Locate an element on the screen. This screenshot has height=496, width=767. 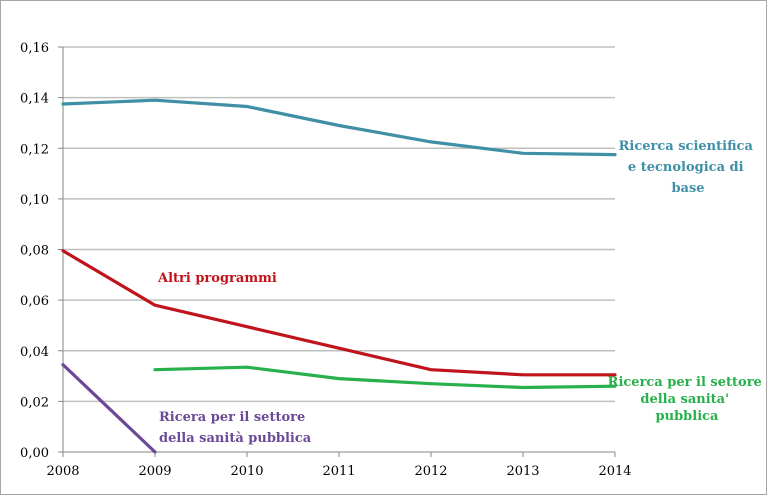
x-tick-label: 2012 is located at coordinates (430, 471).